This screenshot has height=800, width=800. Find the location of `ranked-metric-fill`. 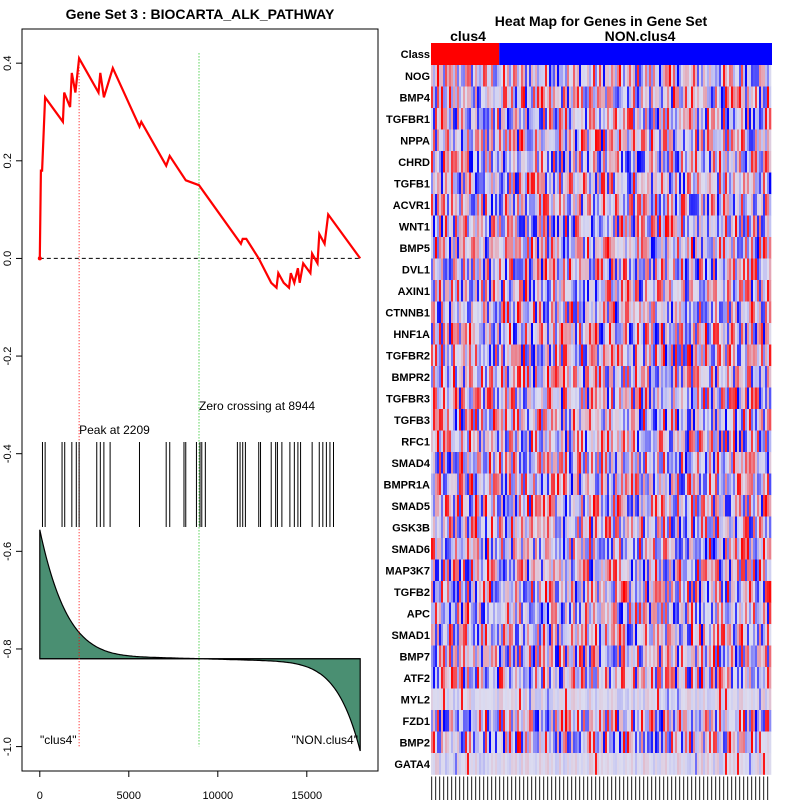

ranked-metric-fill is located at coordinates (200, 640).